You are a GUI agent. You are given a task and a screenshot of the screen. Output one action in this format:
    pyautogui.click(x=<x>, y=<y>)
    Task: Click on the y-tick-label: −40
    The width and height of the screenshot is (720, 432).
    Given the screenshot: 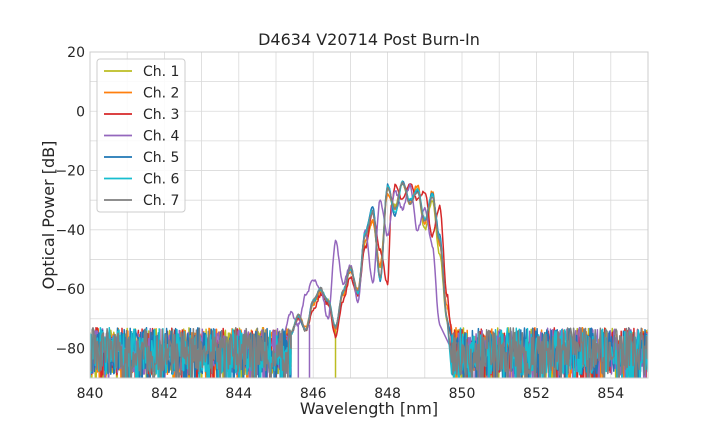 What is the action you would take?
    pyautogui.click(x=70, y=231)
    